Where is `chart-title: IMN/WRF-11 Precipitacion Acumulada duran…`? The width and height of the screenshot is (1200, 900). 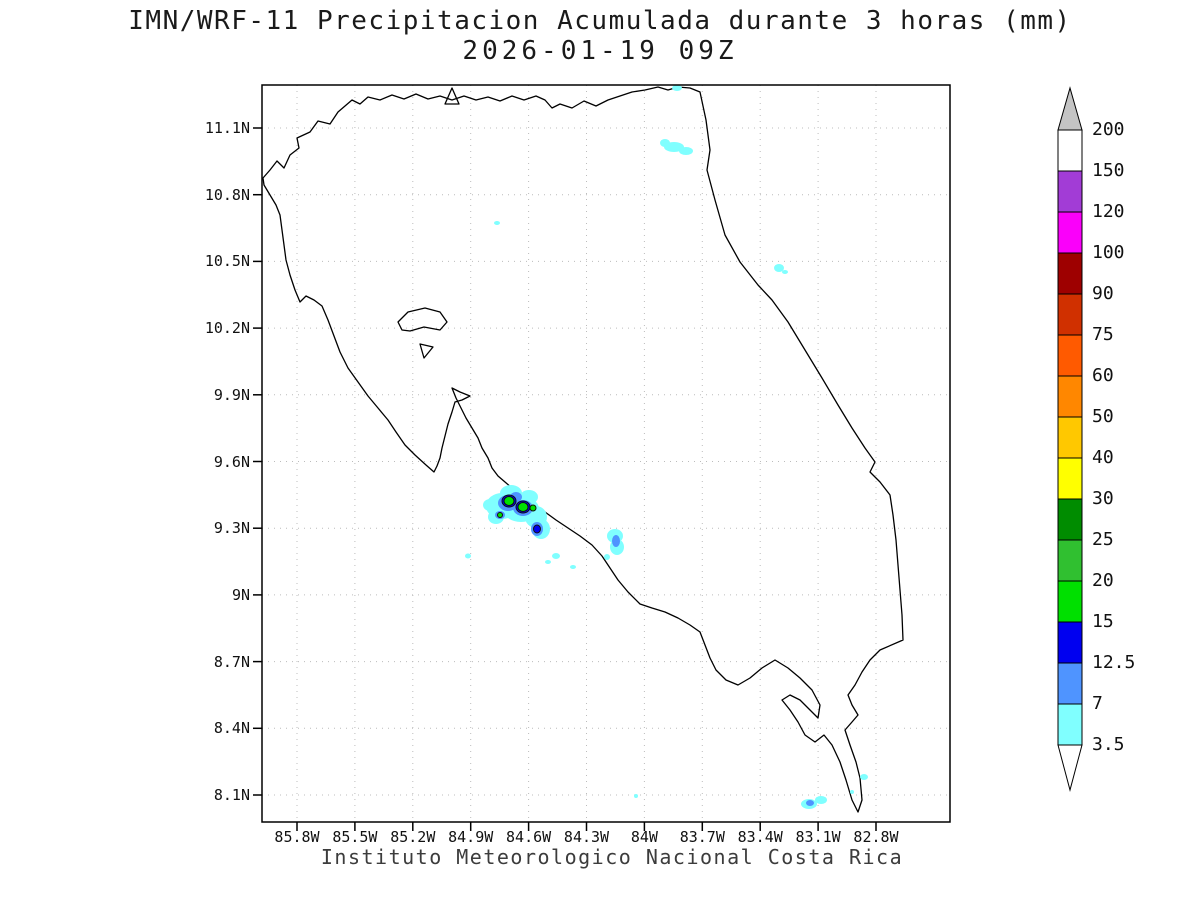 chart-title: IMN/WRF-11 Precipitacion Acumulada duran… is located at coordinates (600, 21).